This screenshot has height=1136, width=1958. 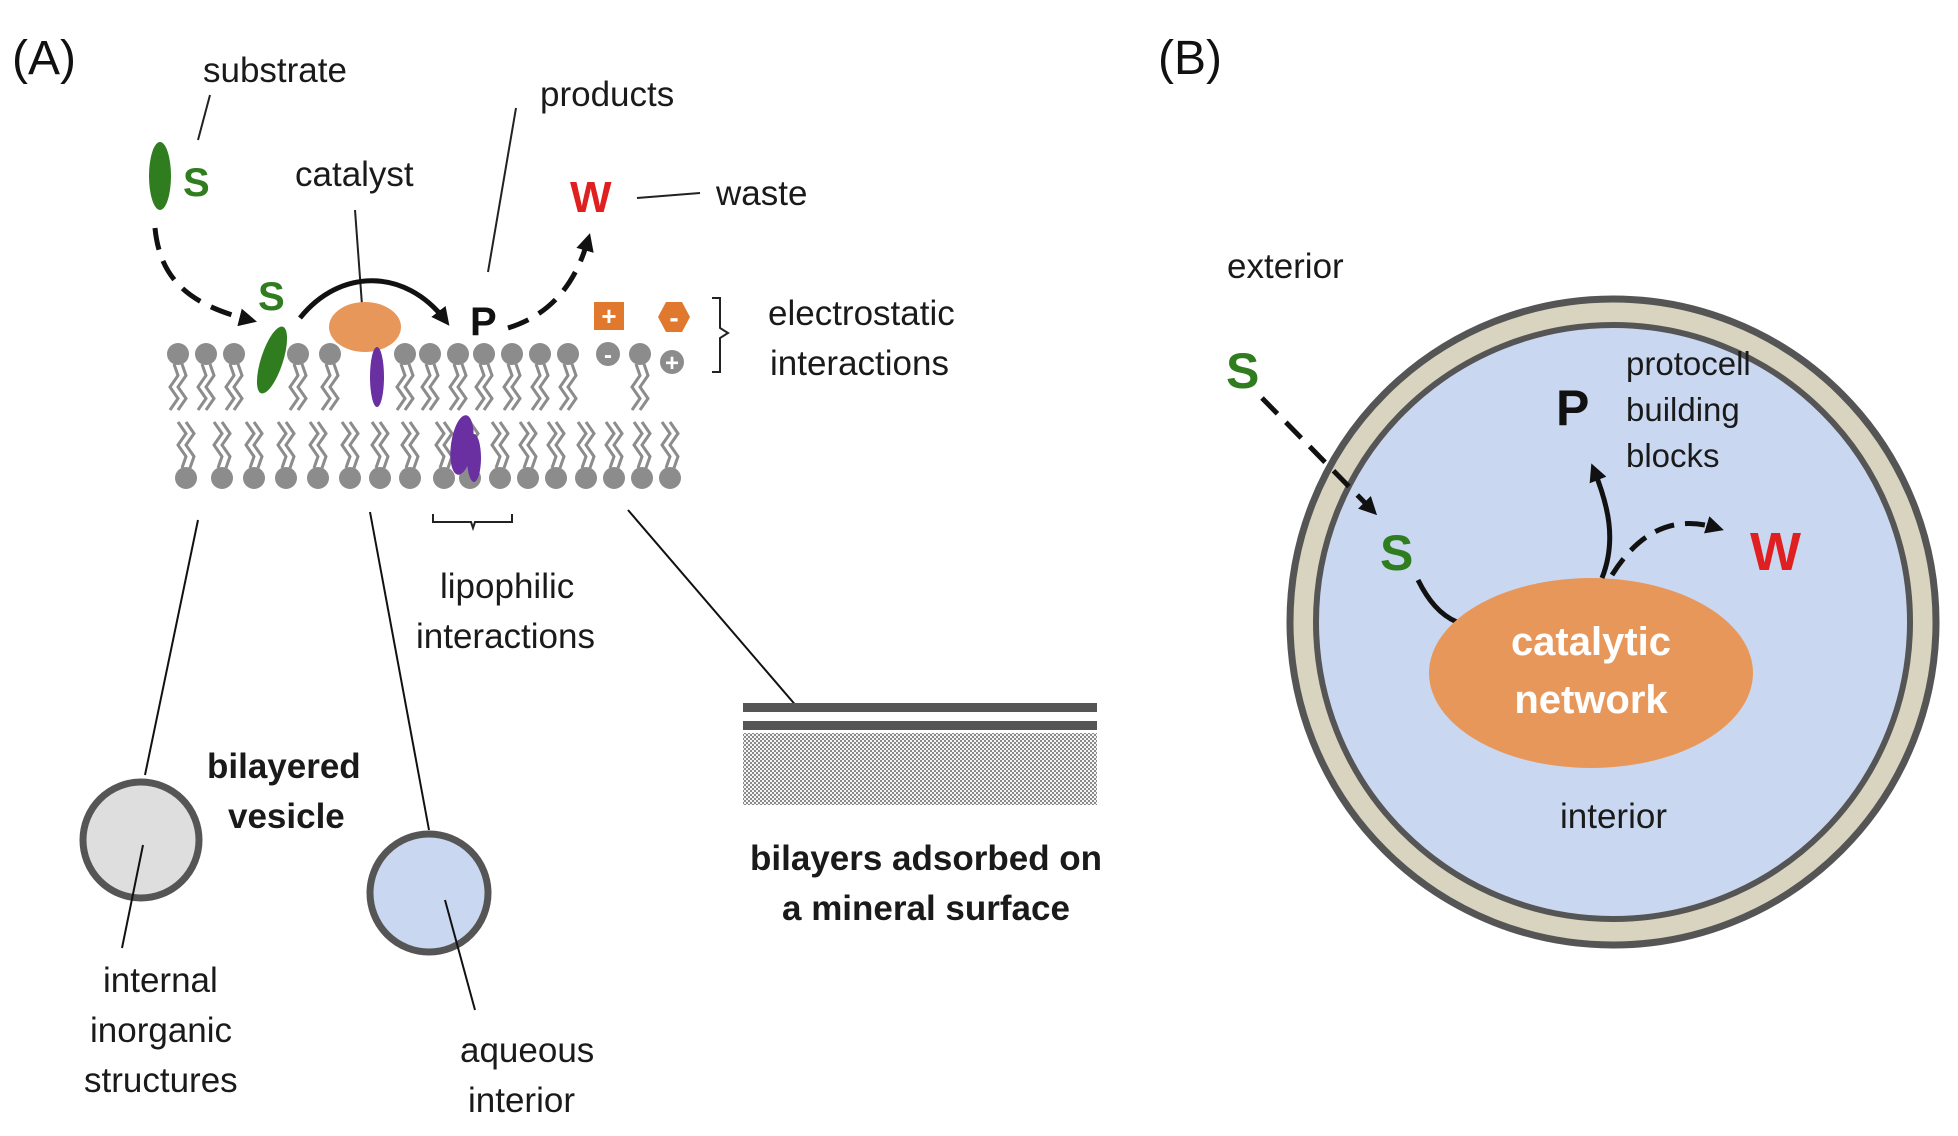 I want to click on inorganic-leader, so click(x=132, y=896).